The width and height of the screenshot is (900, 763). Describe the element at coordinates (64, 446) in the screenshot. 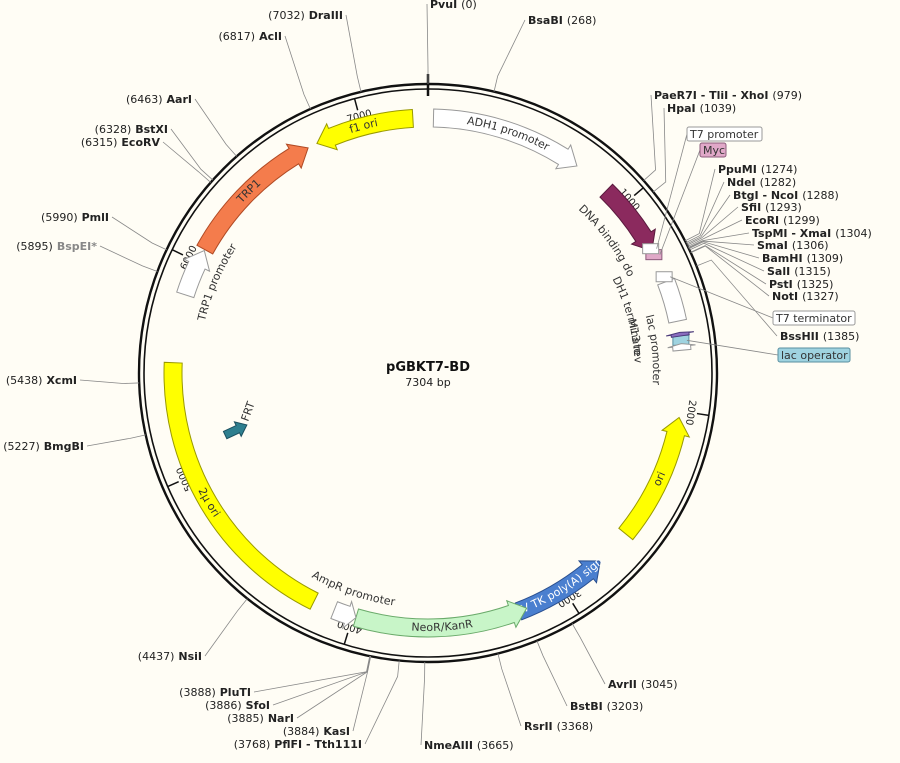

I see `site-name: BmgBI` at that location.